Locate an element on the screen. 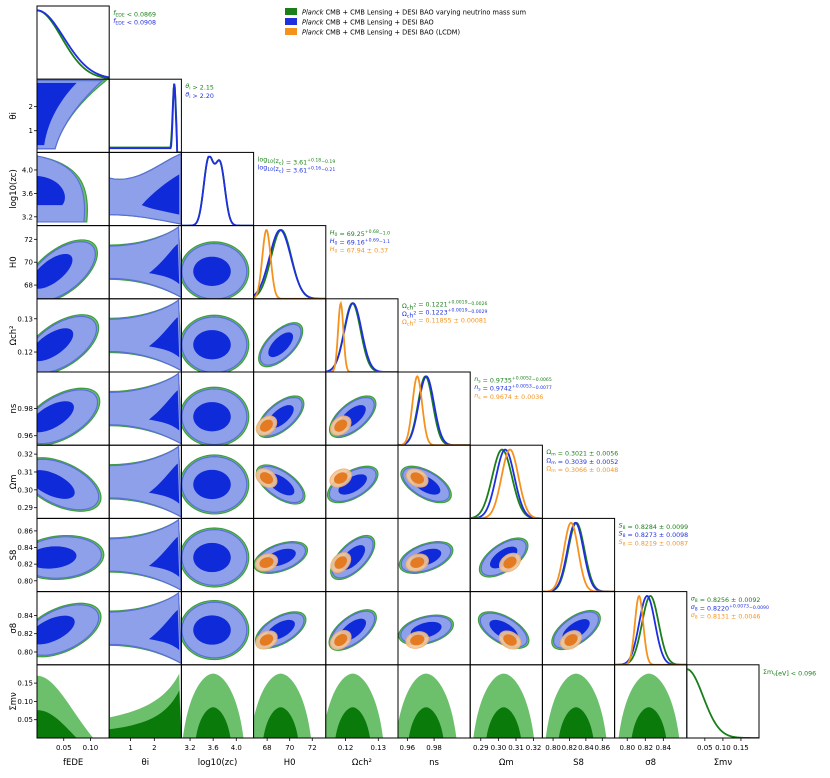  constraint-text-nu: σ8 = 0.8256 ± 0.0092 is located at coordinates (726, 600).